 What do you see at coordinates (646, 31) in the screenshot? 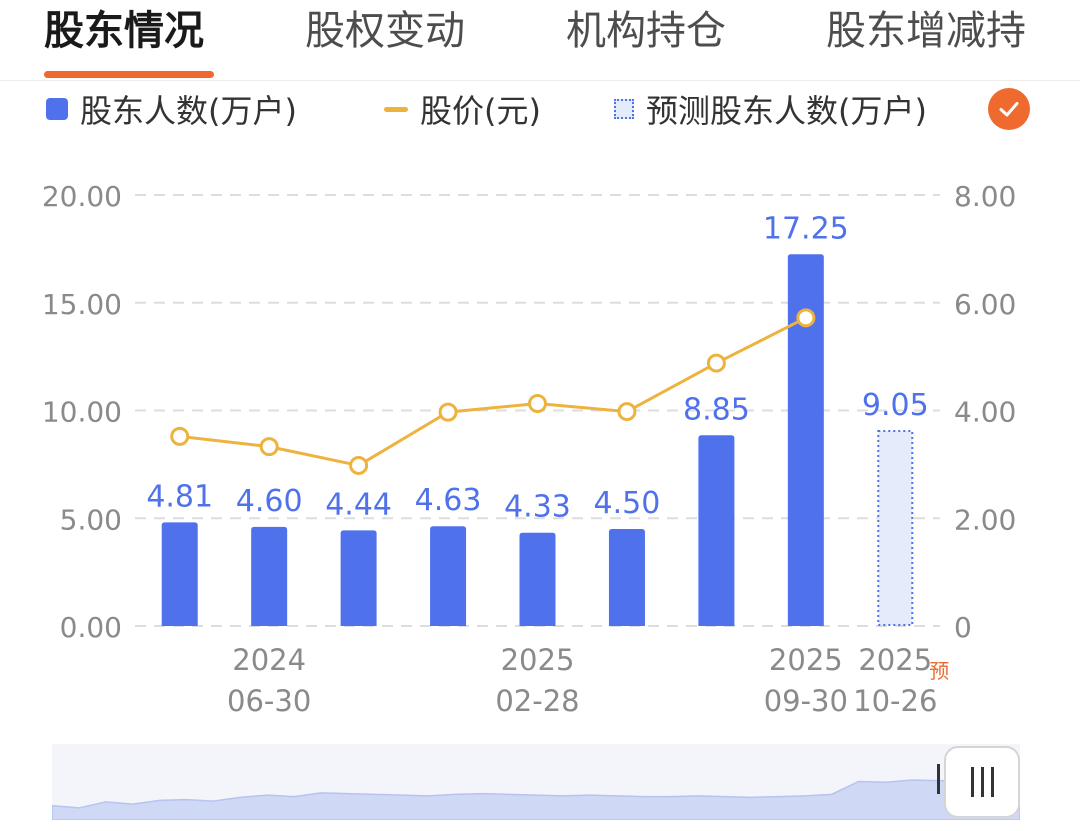
I see `tab-institutional-holdings: 机构持仓` at bounding box center [646, 31].